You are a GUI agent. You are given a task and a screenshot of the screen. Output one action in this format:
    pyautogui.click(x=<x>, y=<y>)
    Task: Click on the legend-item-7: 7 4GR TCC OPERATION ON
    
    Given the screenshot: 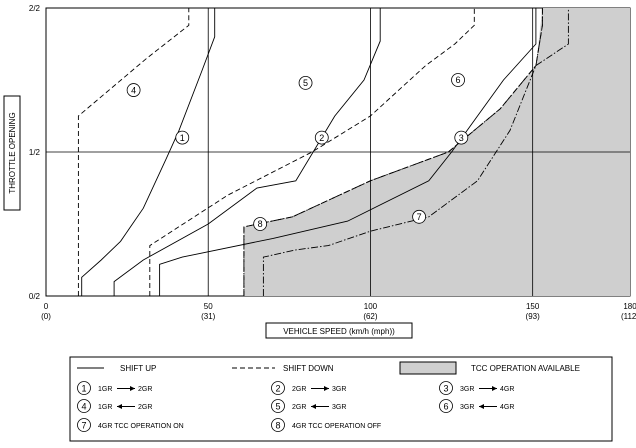 What is the action you would take?
    pyautogui.click(x=130, y=425)
    